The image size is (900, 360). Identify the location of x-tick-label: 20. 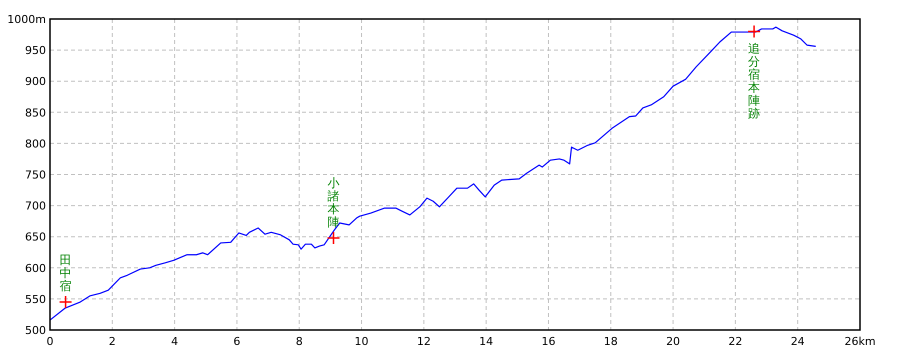
(673, 341).